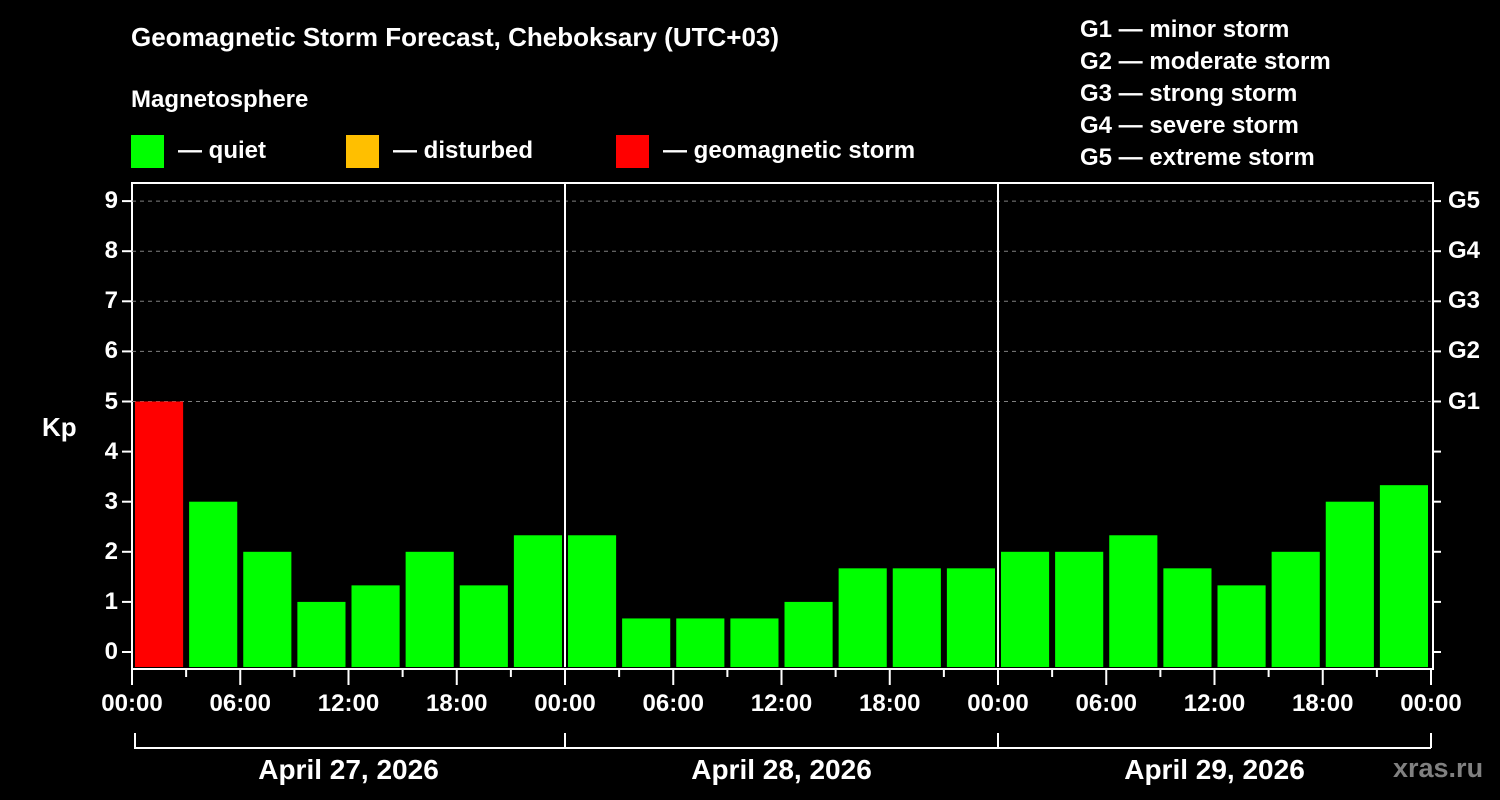  What do you see at coordinates (1464, 251) in the screenshot?
I see `g-tick-label: G4` at bounding box center [1464, 251].